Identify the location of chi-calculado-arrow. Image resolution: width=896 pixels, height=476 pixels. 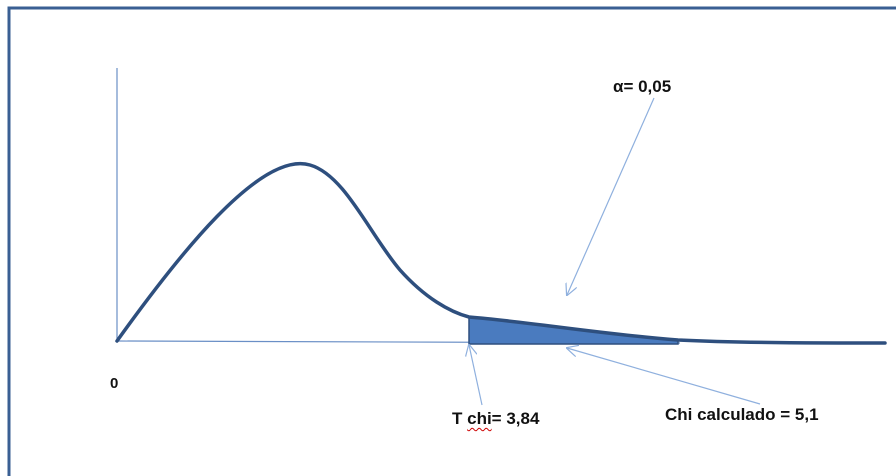
(664, 376).